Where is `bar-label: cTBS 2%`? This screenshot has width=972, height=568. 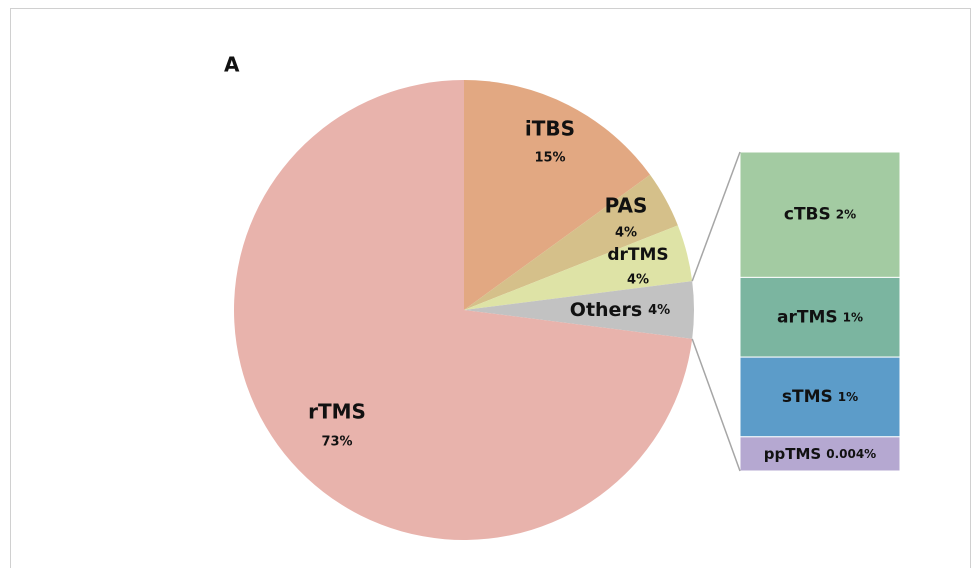
bar-label: cTBS 2% is located at coordinates (820, 215).